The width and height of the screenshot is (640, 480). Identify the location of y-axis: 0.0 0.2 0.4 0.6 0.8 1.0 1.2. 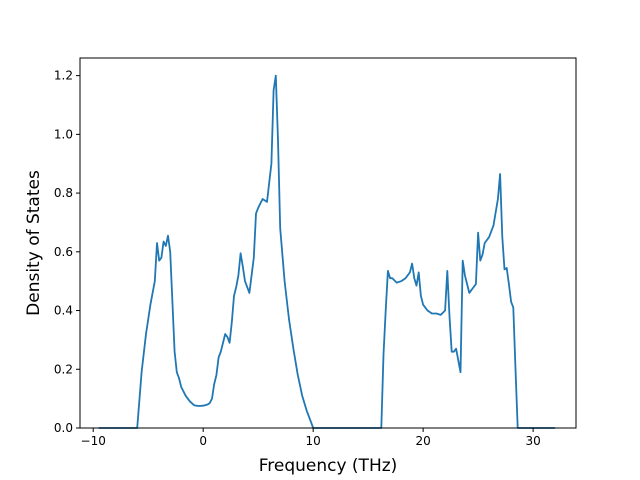
(67, 252).